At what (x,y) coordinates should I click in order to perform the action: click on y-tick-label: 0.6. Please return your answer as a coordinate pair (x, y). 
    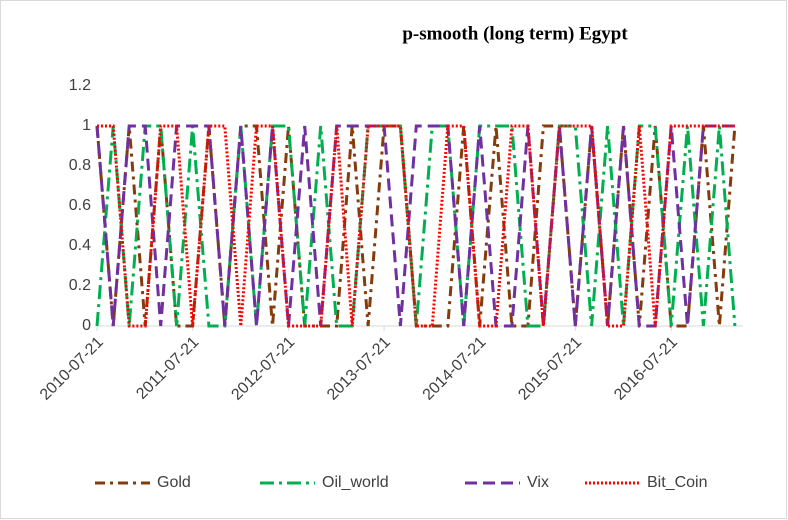
    Looking at the image, I should click on (80, 205).